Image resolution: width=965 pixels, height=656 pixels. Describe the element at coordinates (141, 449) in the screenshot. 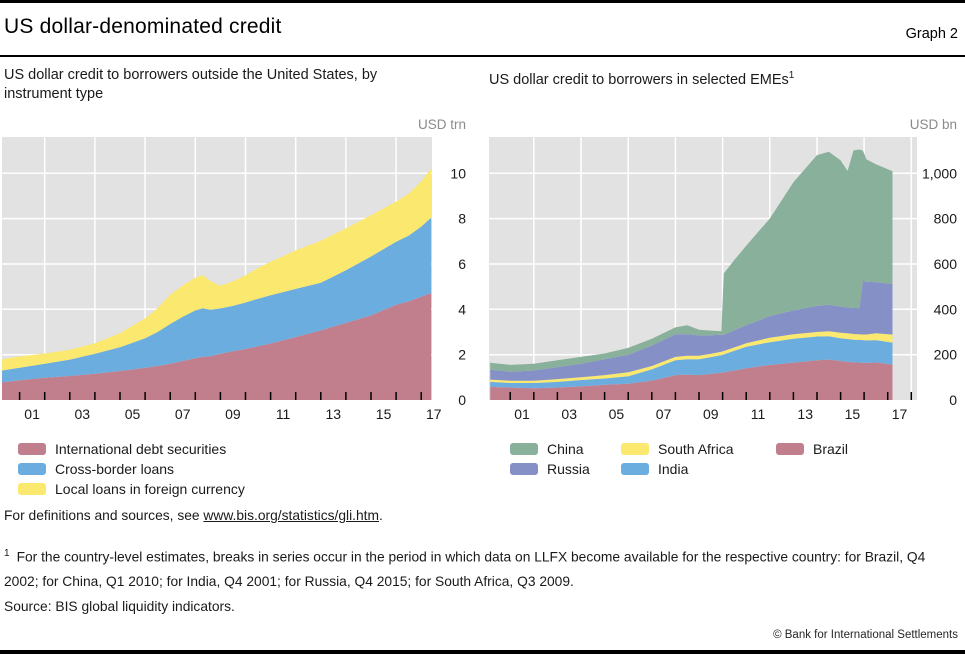

I see `legend-label: International debt securities` at that location.